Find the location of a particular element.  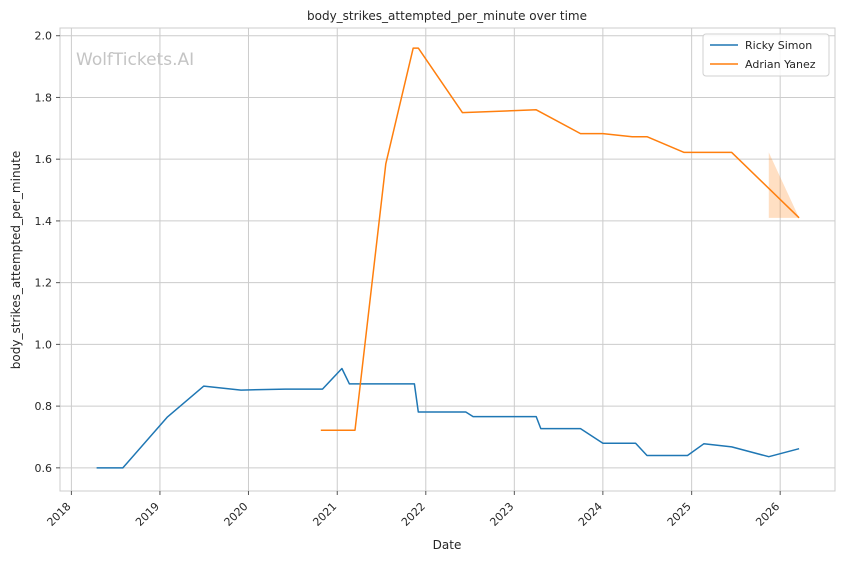

legend-label-adrian-yanez: Adrian Yanez is located at coordinates (780, 64).